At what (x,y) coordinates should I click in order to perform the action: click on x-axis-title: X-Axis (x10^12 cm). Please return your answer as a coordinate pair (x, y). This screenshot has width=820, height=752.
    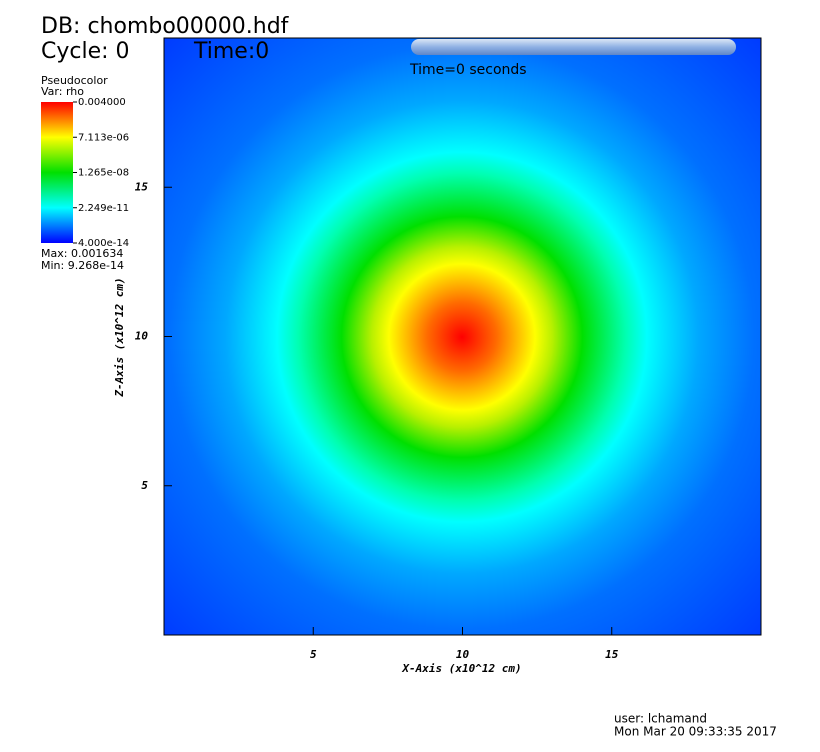
    Looking at the image, I should click on (461, 668).